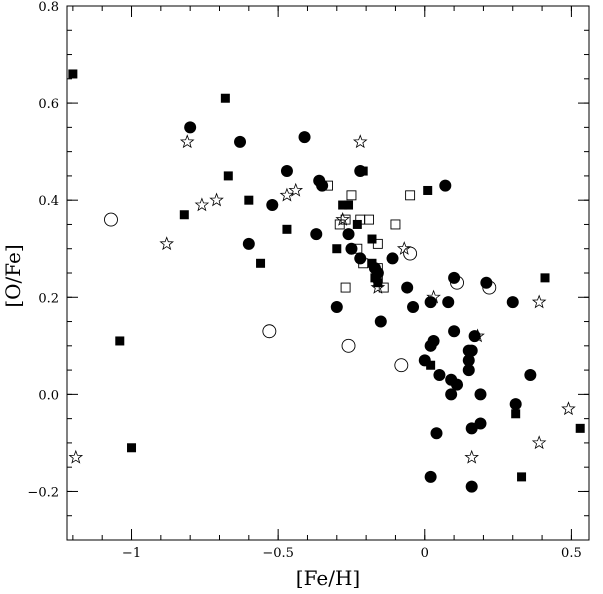 This screenshot has width=603, height=594. Describe the element at coordinates (43, 492) in the screenshot. I see `y-tick-label: −0.2` at that location.